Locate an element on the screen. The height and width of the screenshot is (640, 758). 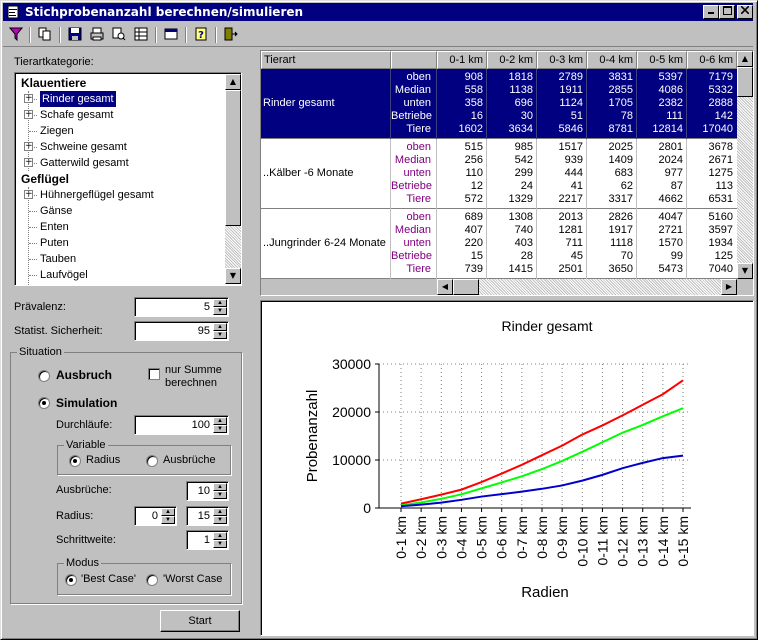
worst-case-radio is located at coordinates (152, 580).